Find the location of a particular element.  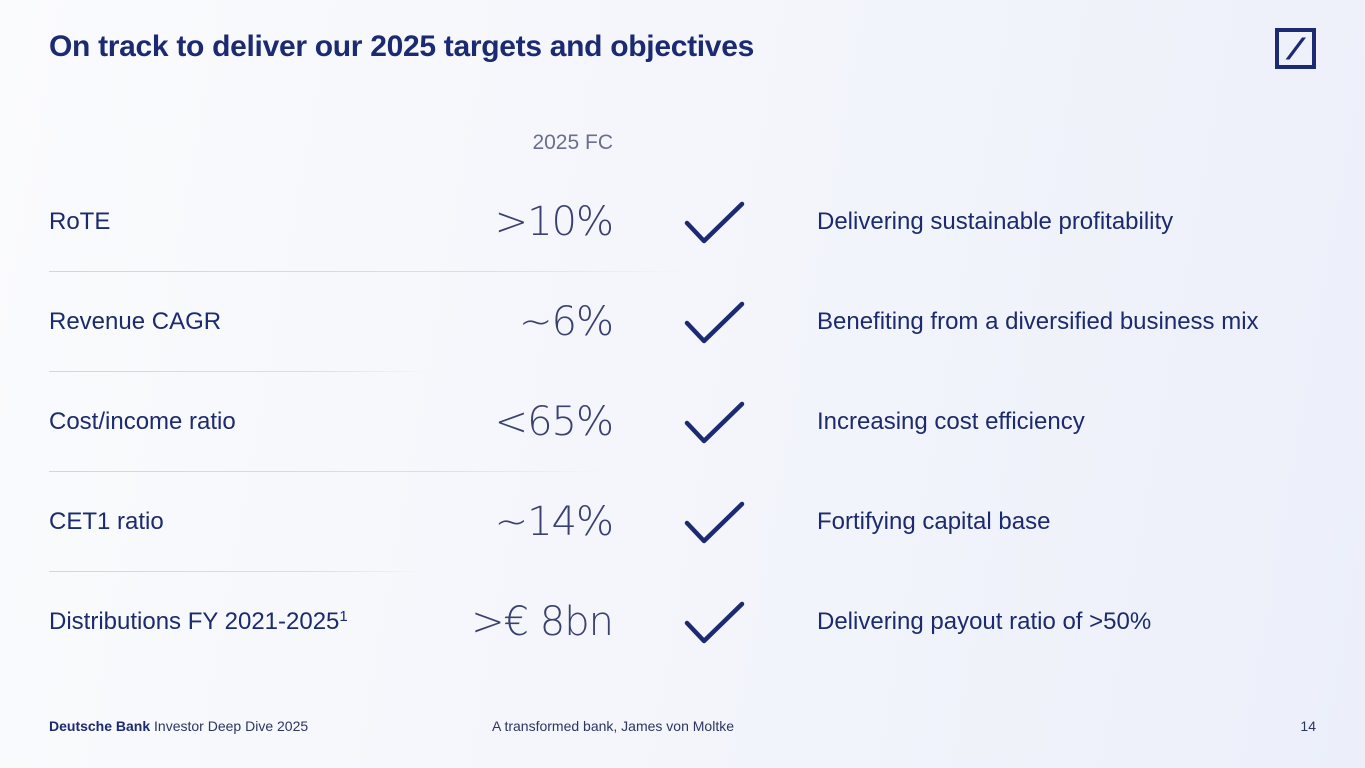

row-description: Fortifying capital base is located at coordinates (934, 521).